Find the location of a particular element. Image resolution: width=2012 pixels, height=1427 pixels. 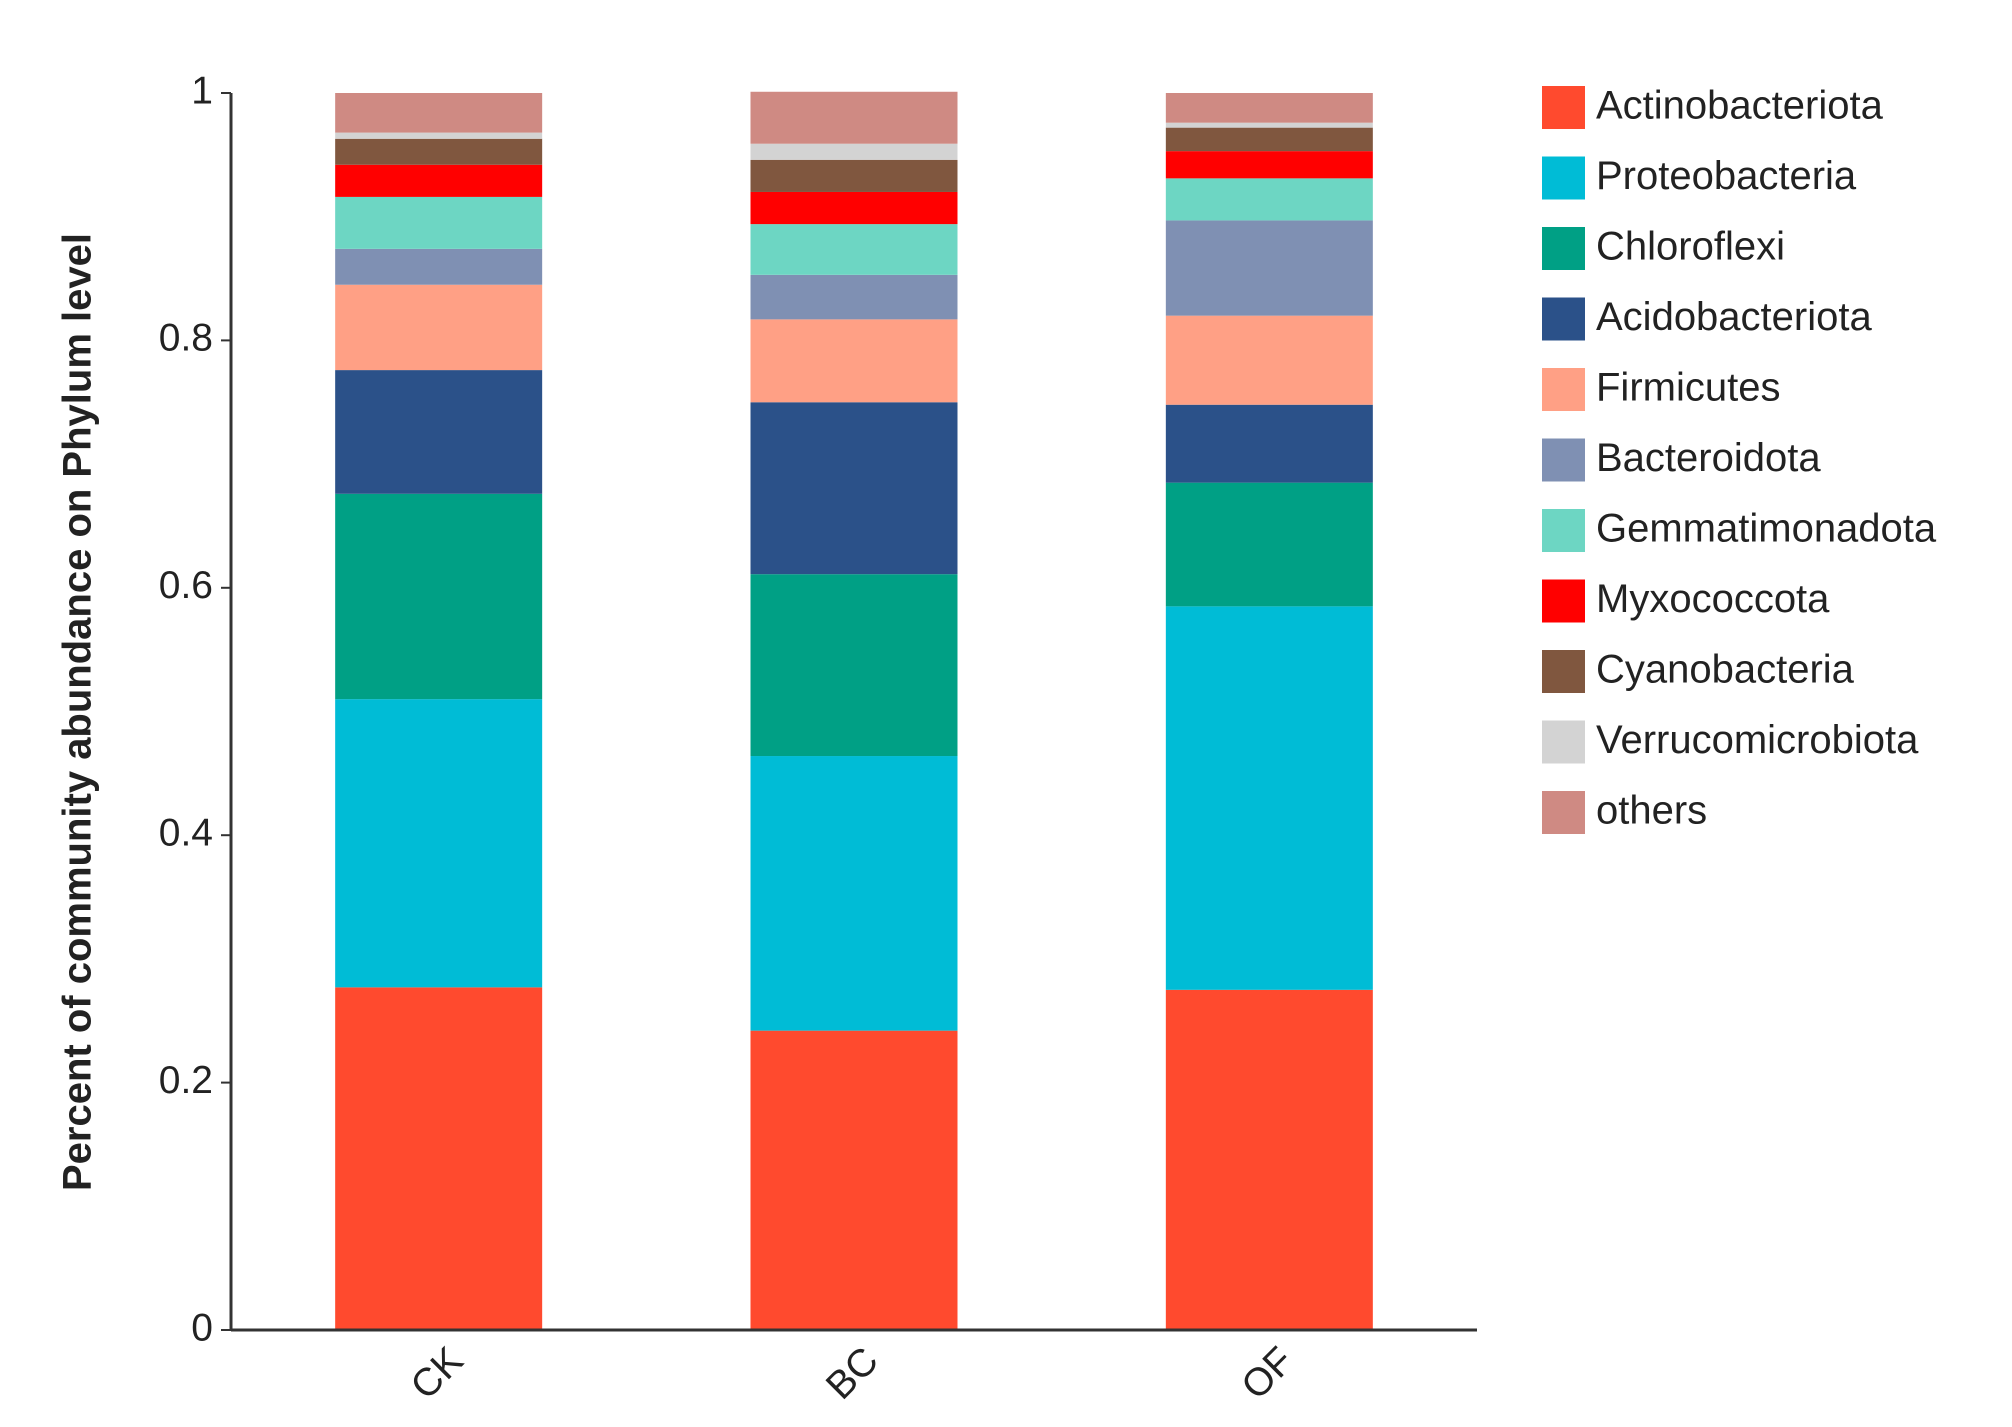

y-tick-label: 1 is located at coordinates (202, 90).